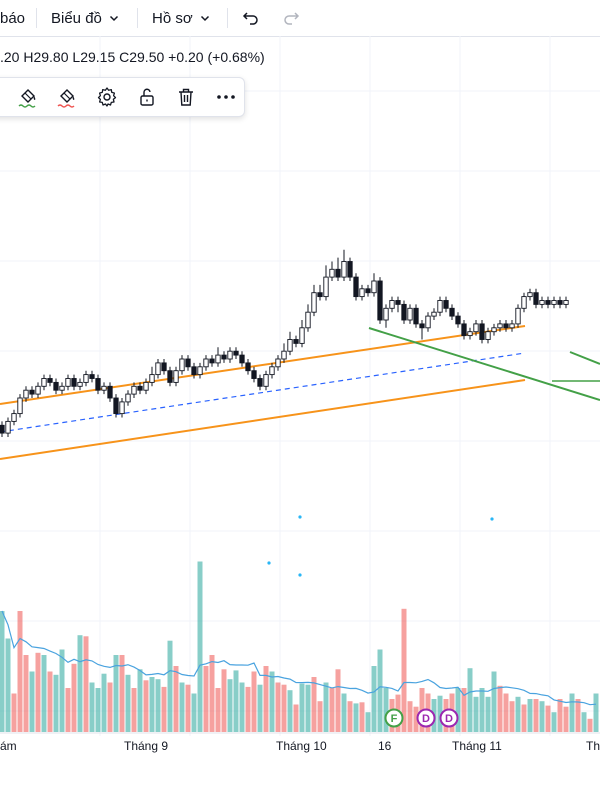  I want to click on chart-menu-button: Biểu đồ, so click(85, 18).